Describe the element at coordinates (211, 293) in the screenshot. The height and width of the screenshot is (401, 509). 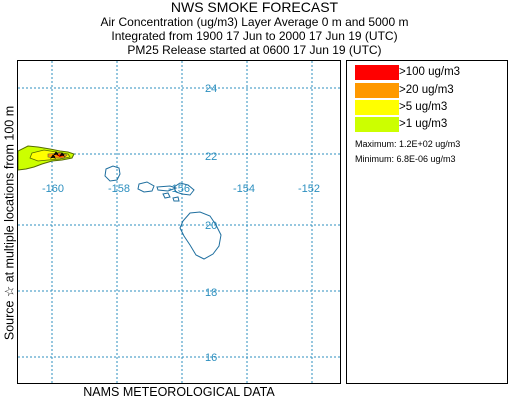
I see `lat-label-18: 18` at that location.